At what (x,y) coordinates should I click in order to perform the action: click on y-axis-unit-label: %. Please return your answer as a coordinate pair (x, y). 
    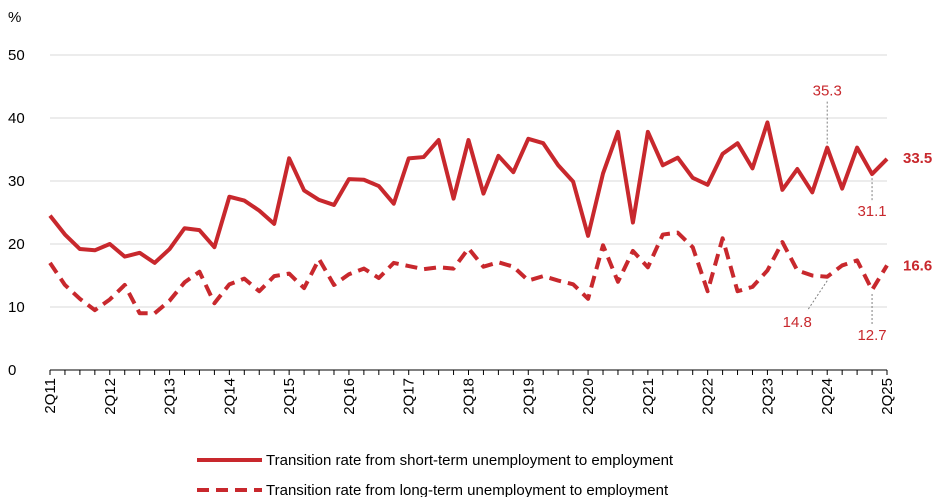
    Looking at the image, I should click on (14, 17).